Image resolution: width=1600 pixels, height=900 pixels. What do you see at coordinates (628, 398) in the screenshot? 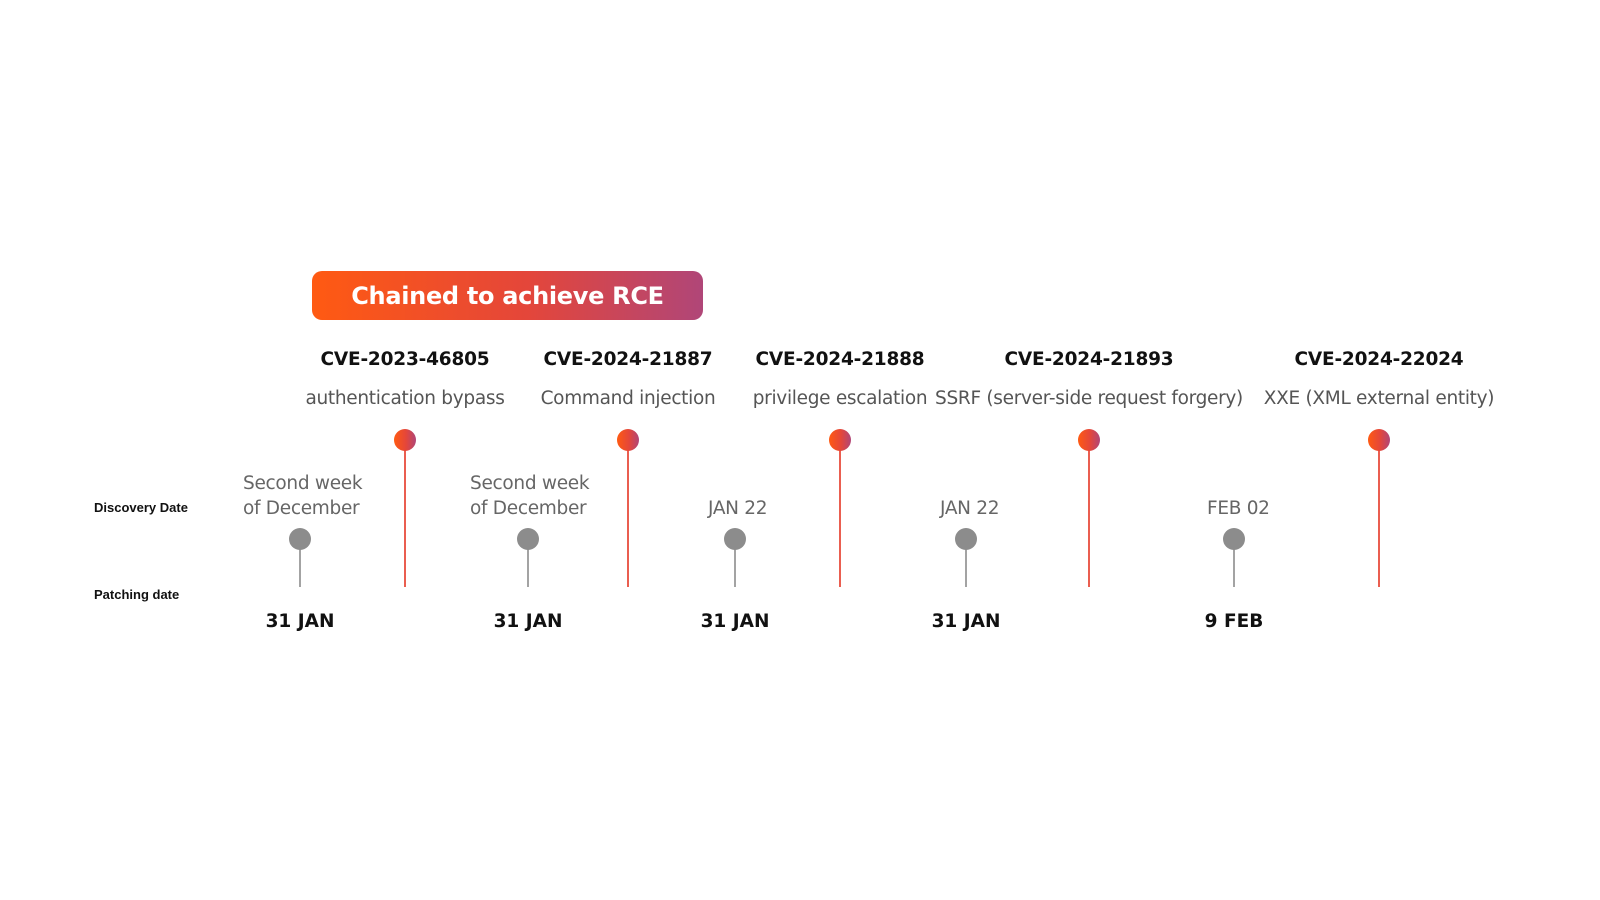
I see `vulnerability-type: Command injection` at bounding box center [628, 398].